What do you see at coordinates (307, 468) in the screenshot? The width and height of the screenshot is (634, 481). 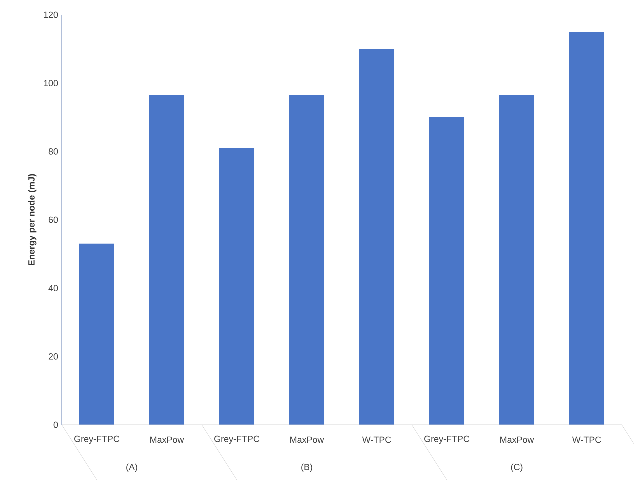 I see `text: (B)` at bounding box center [307, 468].